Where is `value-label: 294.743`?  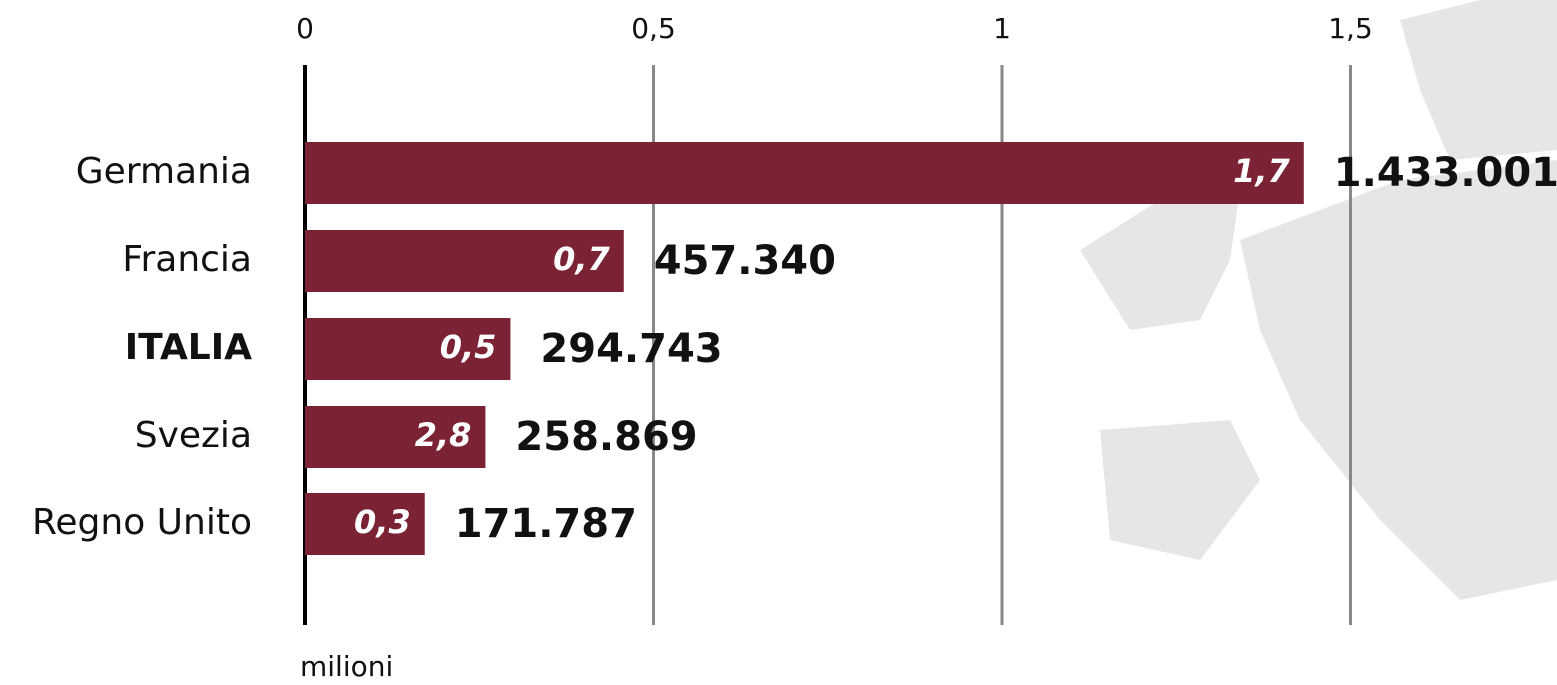 value-label: 294.743 is located at coordinates (631, 349).